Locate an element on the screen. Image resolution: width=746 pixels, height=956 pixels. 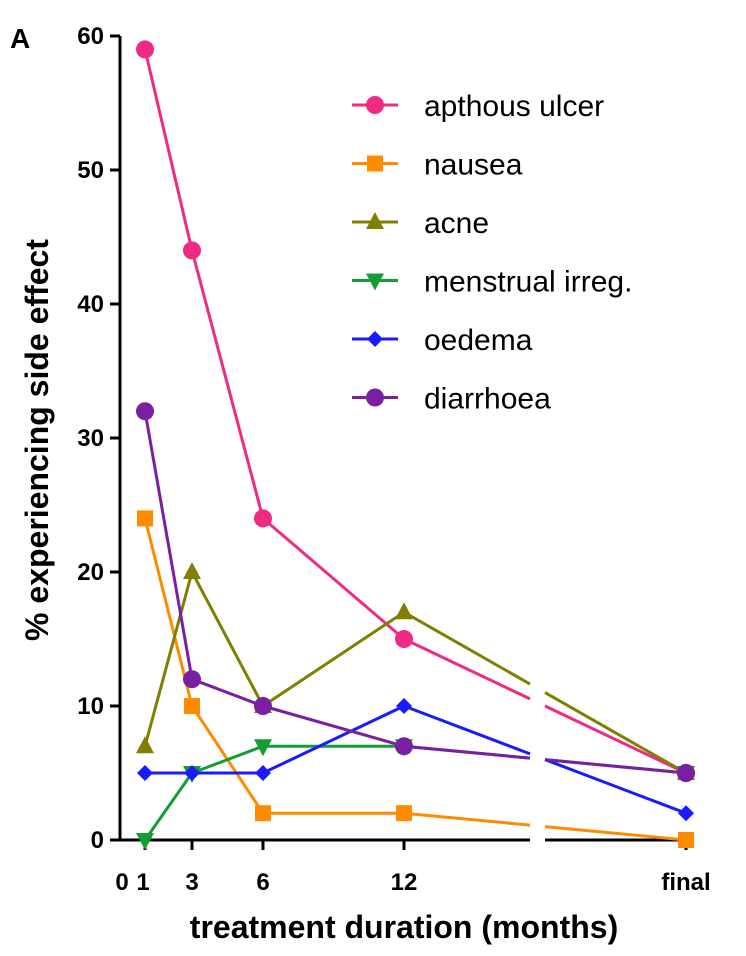
legend-item: apthous ulcer is located at coordinates (478, 106).